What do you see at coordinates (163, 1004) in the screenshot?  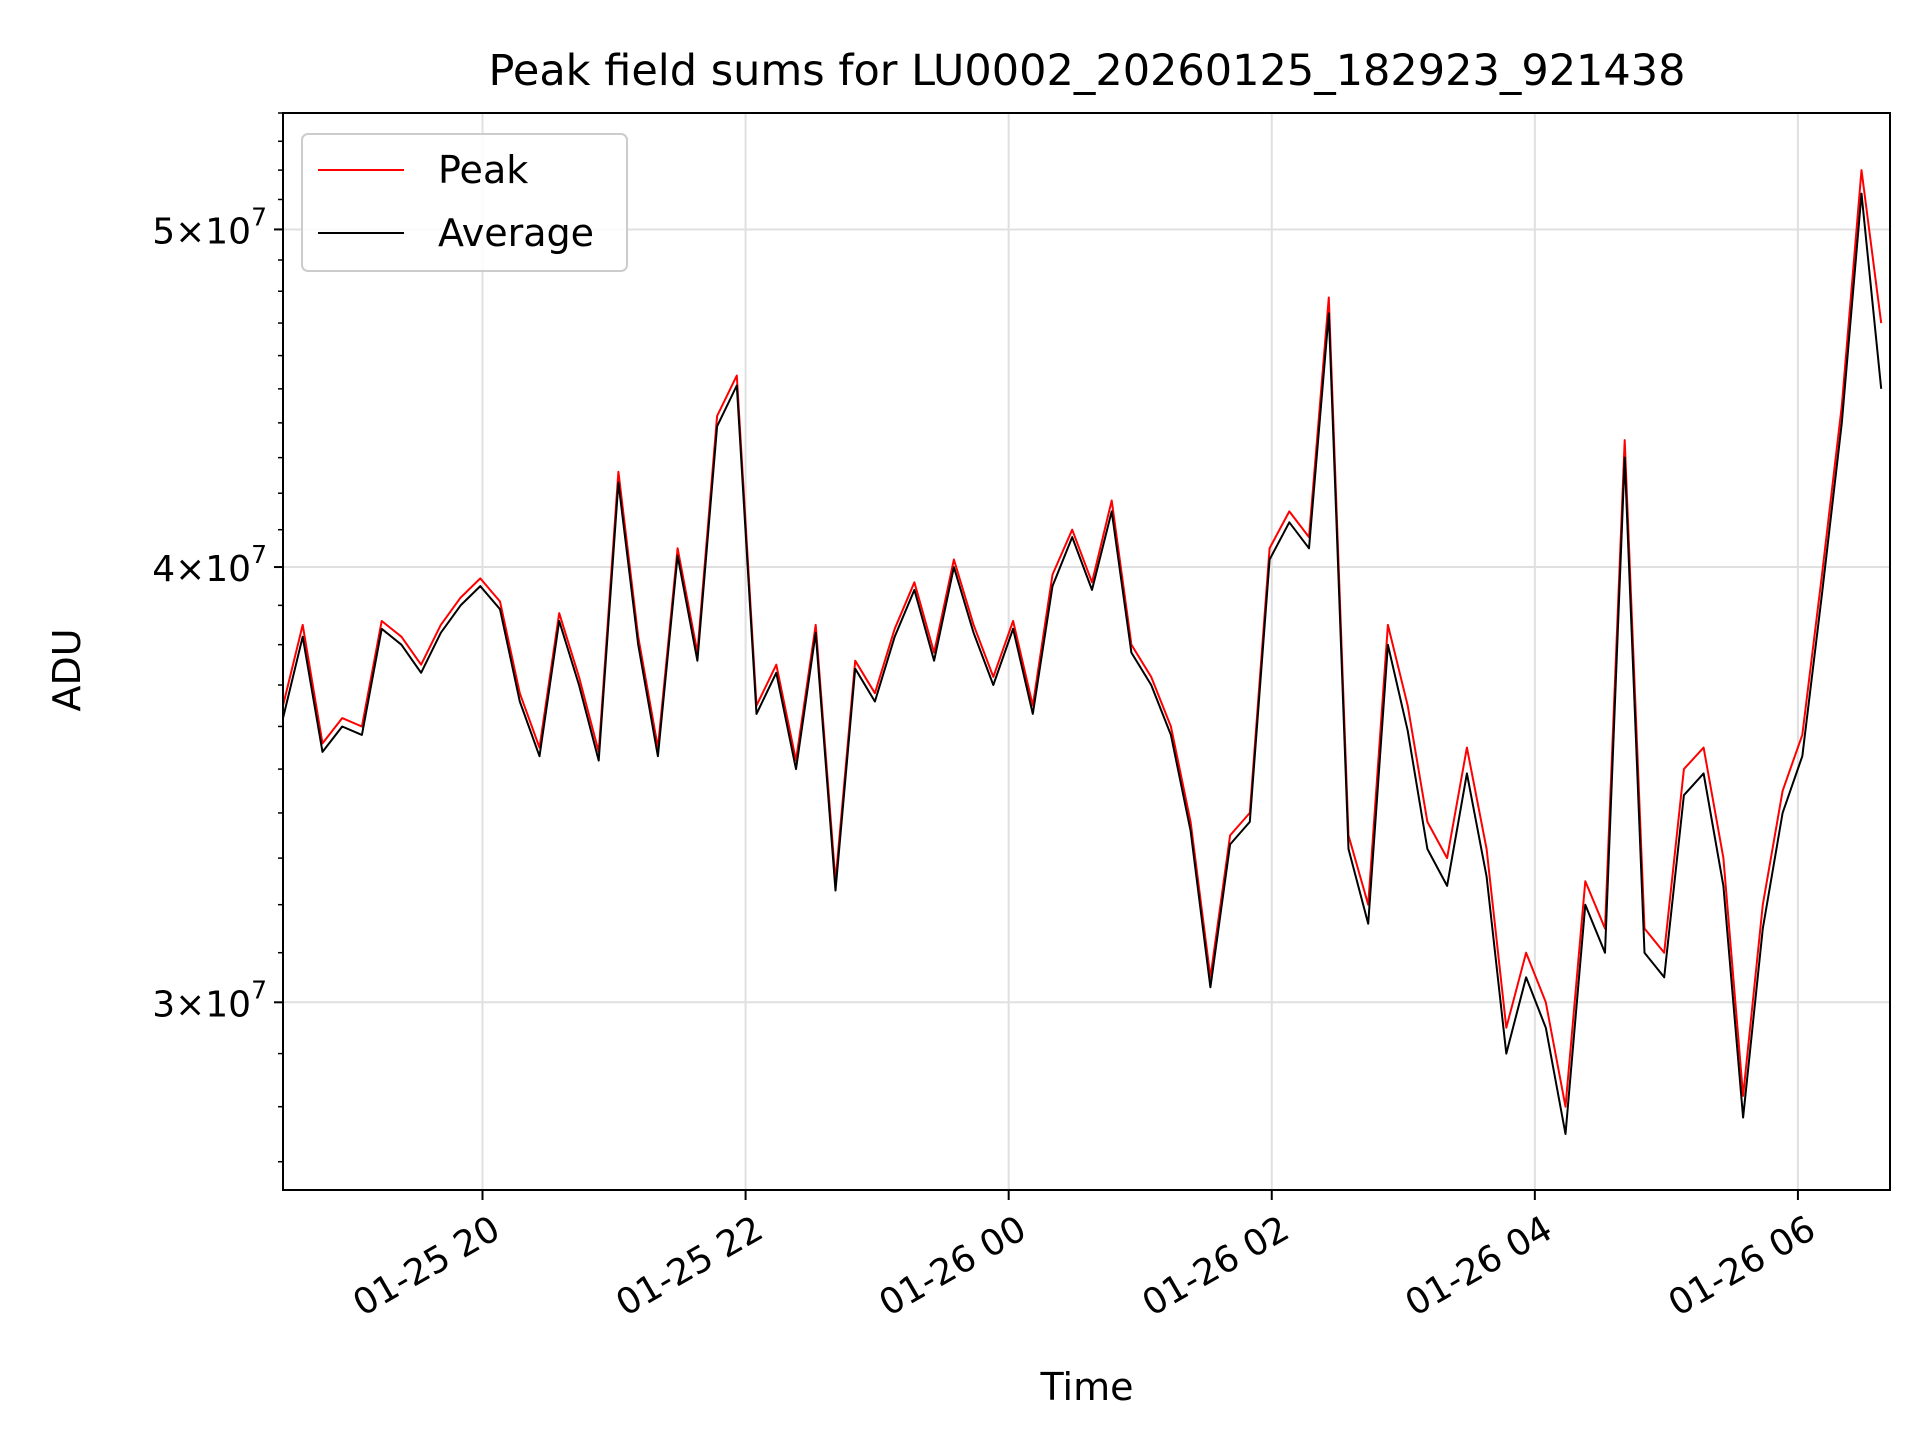 I see `y-tick-mantissa: 3` at bounding box center [163, 1004].